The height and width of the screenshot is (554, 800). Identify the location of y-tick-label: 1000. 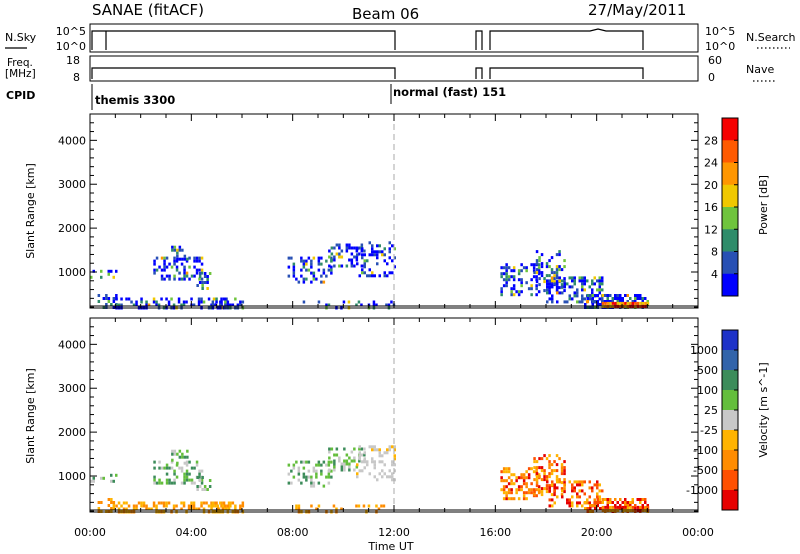
(72, 476).